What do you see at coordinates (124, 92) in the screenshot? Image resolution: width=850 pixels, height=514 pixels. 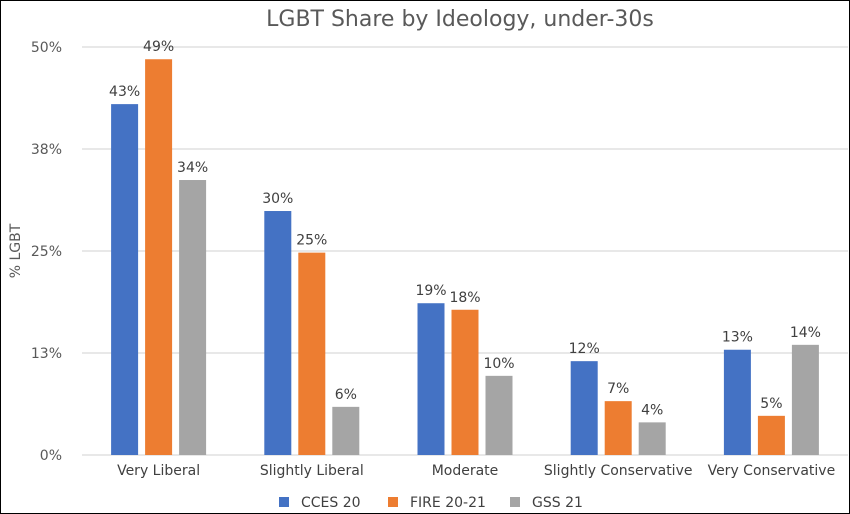 I see `data-label: 43%` at bounding box center [124, 92].